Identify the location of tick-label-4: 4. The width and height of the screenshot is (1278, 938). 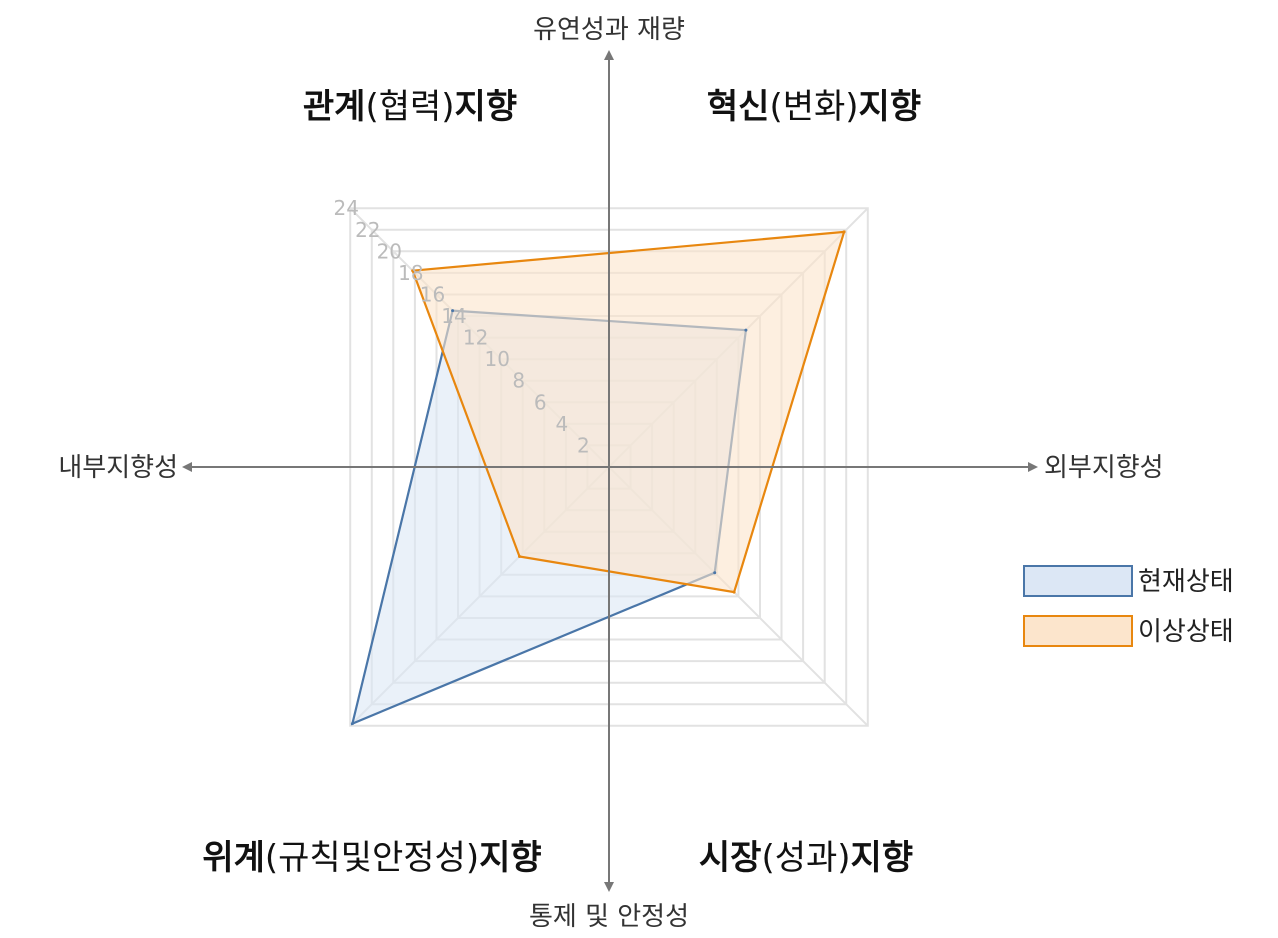
(562, 424).